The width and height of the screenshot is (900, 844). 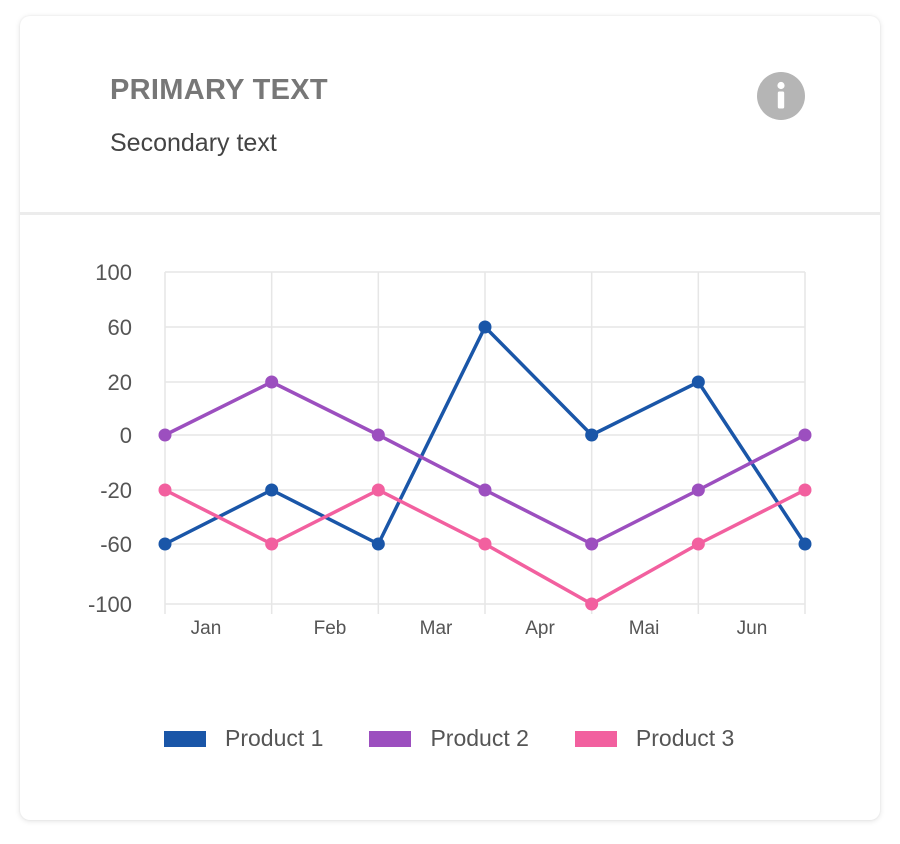 What do you see at coordinates (330, 628) in the screenshot?
I see `x-tick-label: Feb` at bounding box center [330, 628].